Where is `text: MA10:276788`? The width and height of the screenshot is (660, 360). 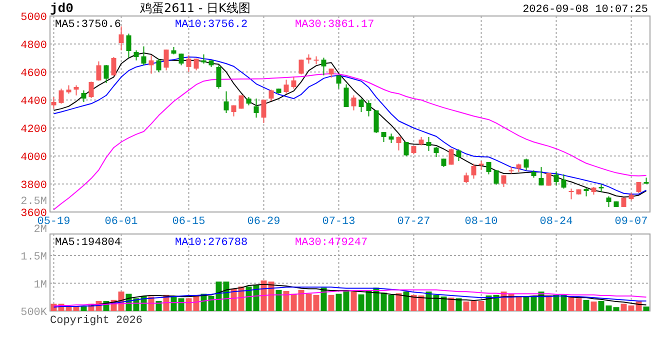
text: MA10:276788 is located at coordinates (211, 243).